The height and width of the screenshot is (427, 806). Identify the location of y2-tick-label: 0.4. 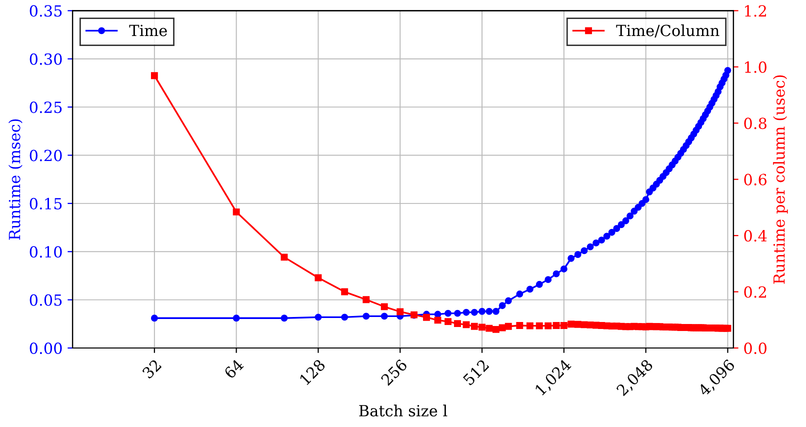
(755, 236).